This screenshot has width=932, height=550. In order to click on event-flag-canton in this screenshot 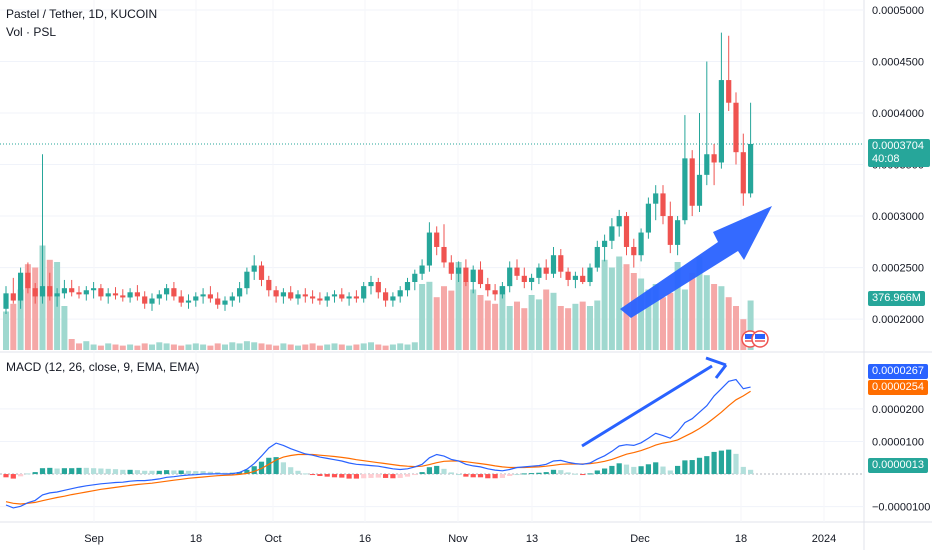, I will do `click(760, 336)`.